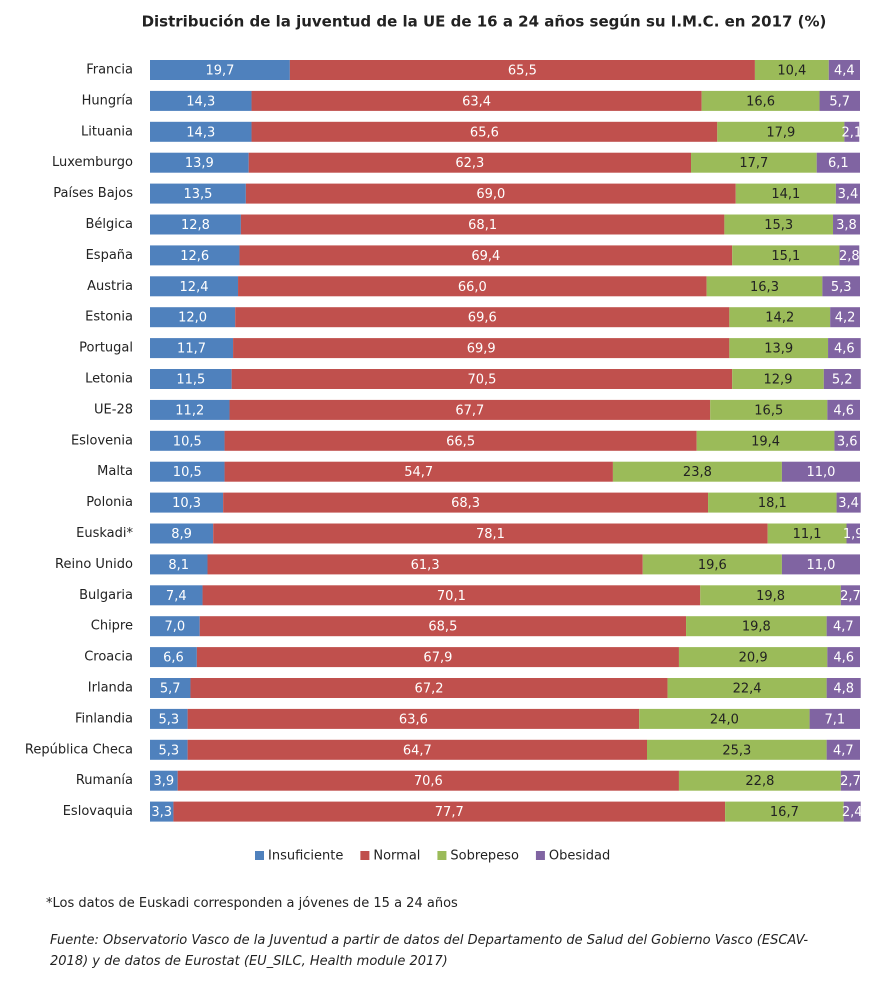 Image resolution: width=874 pixels, height=1000 pixels. I want to click on value-label: 4,8, so click(843, 689).